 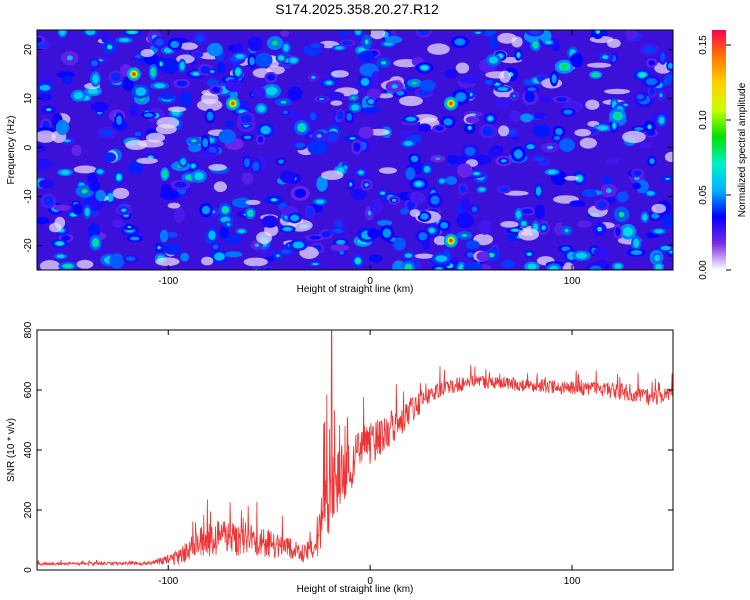 I want to click on colorbar-tick-label: 0.15, so click(x=703, y=45).